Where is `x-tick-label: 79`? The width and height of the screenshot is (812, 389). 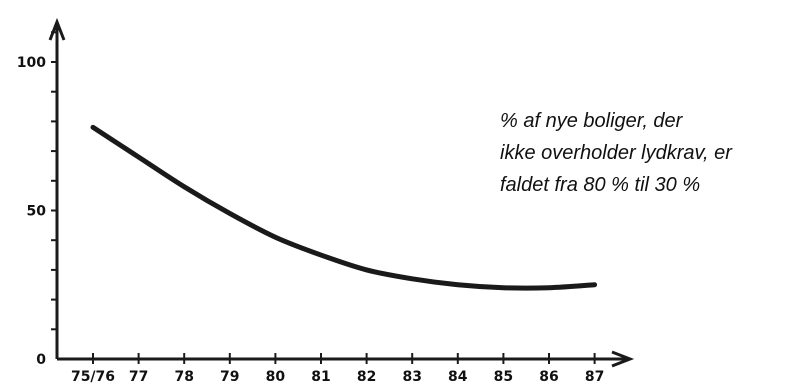
x-tick-label: 79 is located at coordinates (229, 377).